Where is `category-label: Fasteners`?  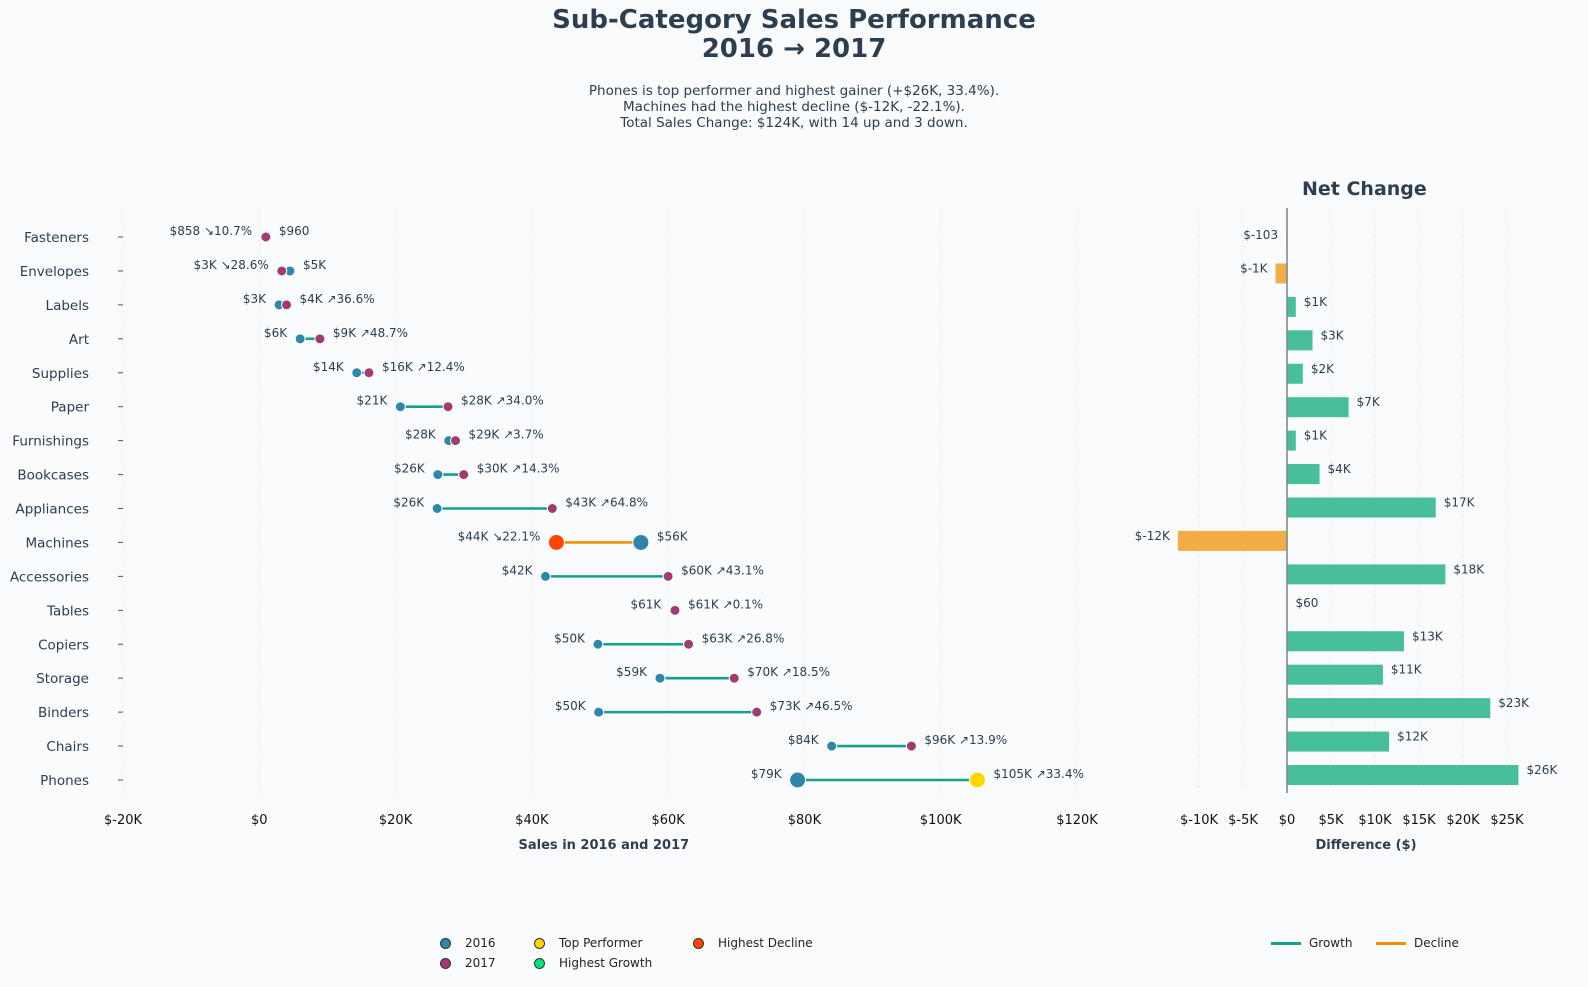 category-label: Fasteners is located at coordinates (56, 238).